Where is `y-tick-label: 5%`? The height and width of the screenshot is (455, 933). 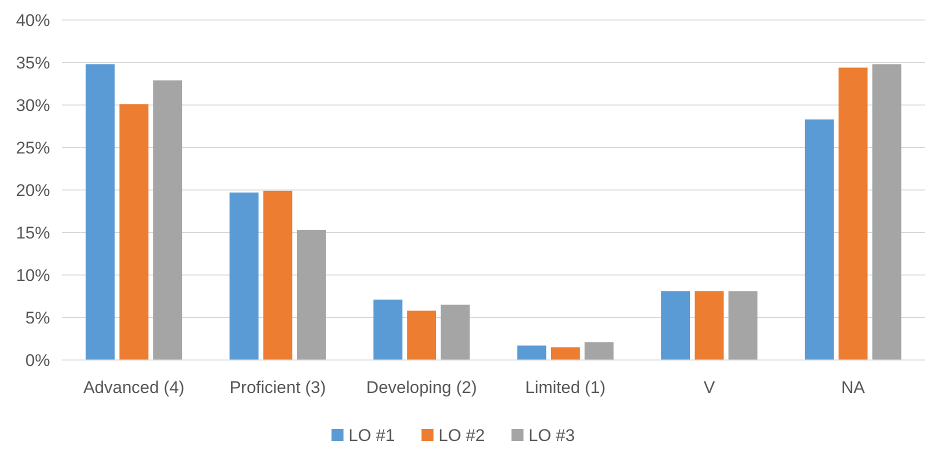
y-tick-label: 5% is located at coordinates (37, 318).